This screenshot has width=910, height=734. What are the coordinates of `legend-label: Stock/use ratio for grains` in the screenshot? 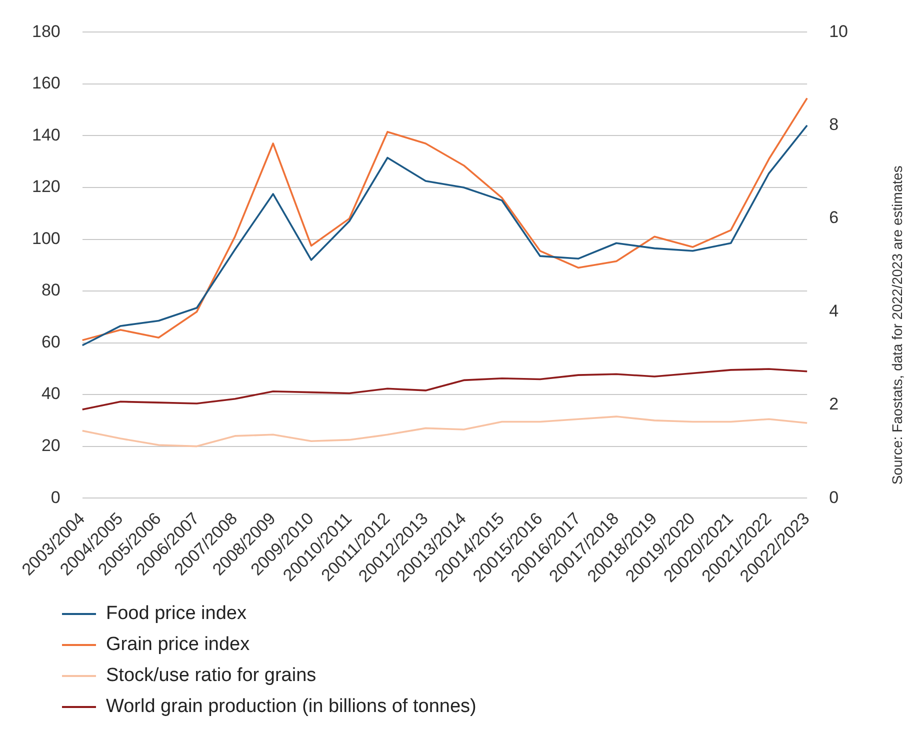 It's located at (211, 675).